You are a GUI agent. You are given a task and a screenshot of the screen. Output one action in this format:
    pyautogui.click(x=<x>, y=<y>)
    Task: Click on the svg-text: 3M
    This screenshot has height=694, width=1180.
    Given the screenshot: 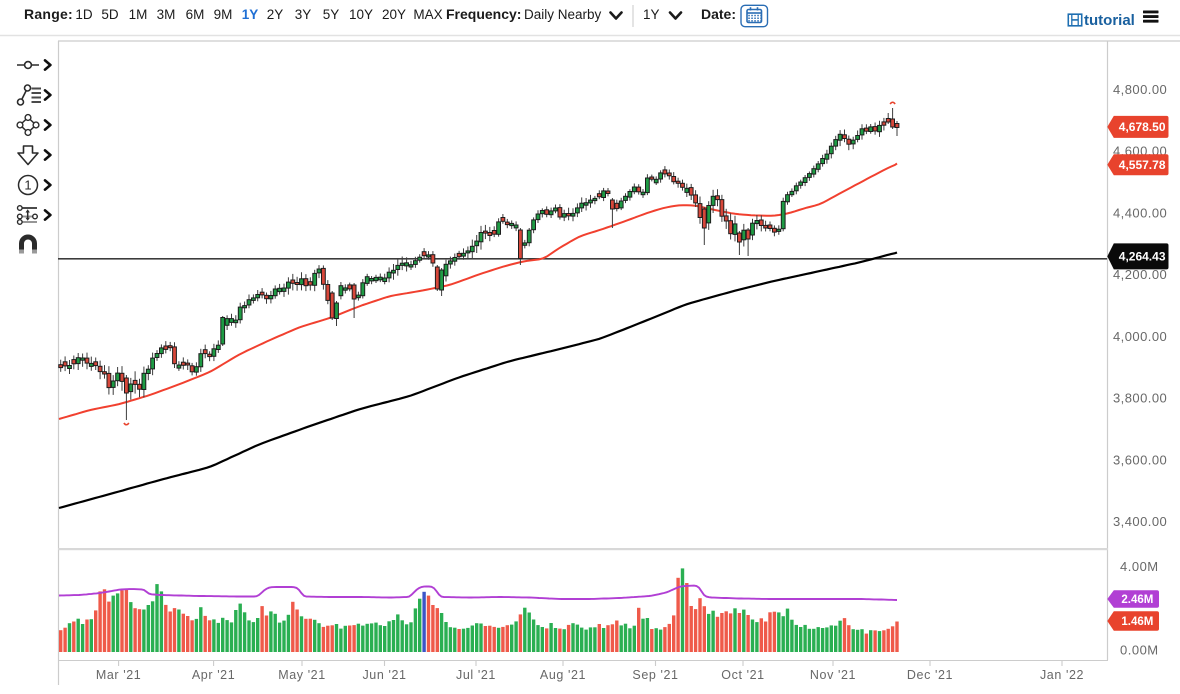 What is the action you would take?
    pyautogui.click(x=166, y=14)
    